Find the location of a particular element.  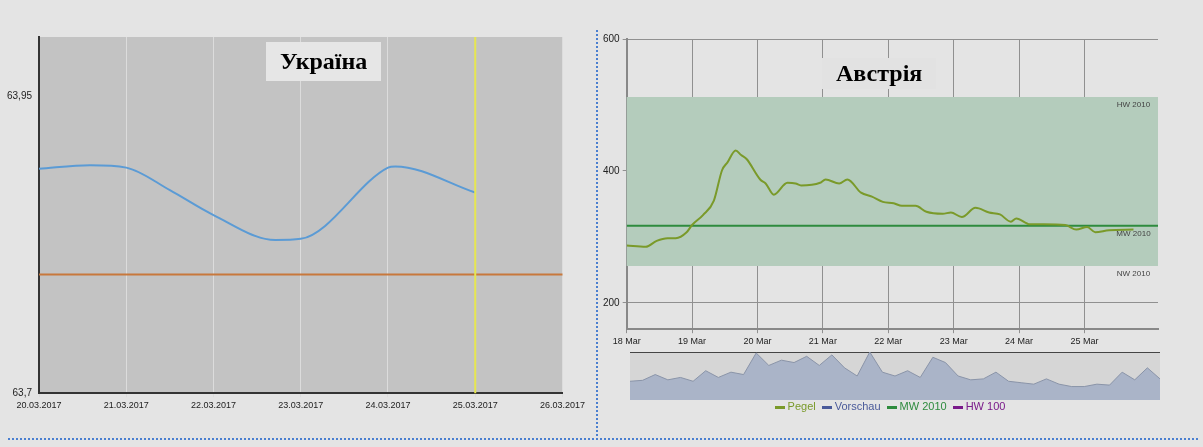

x-tick-label: 20.03.2017 is located at coordinates (39, 405).